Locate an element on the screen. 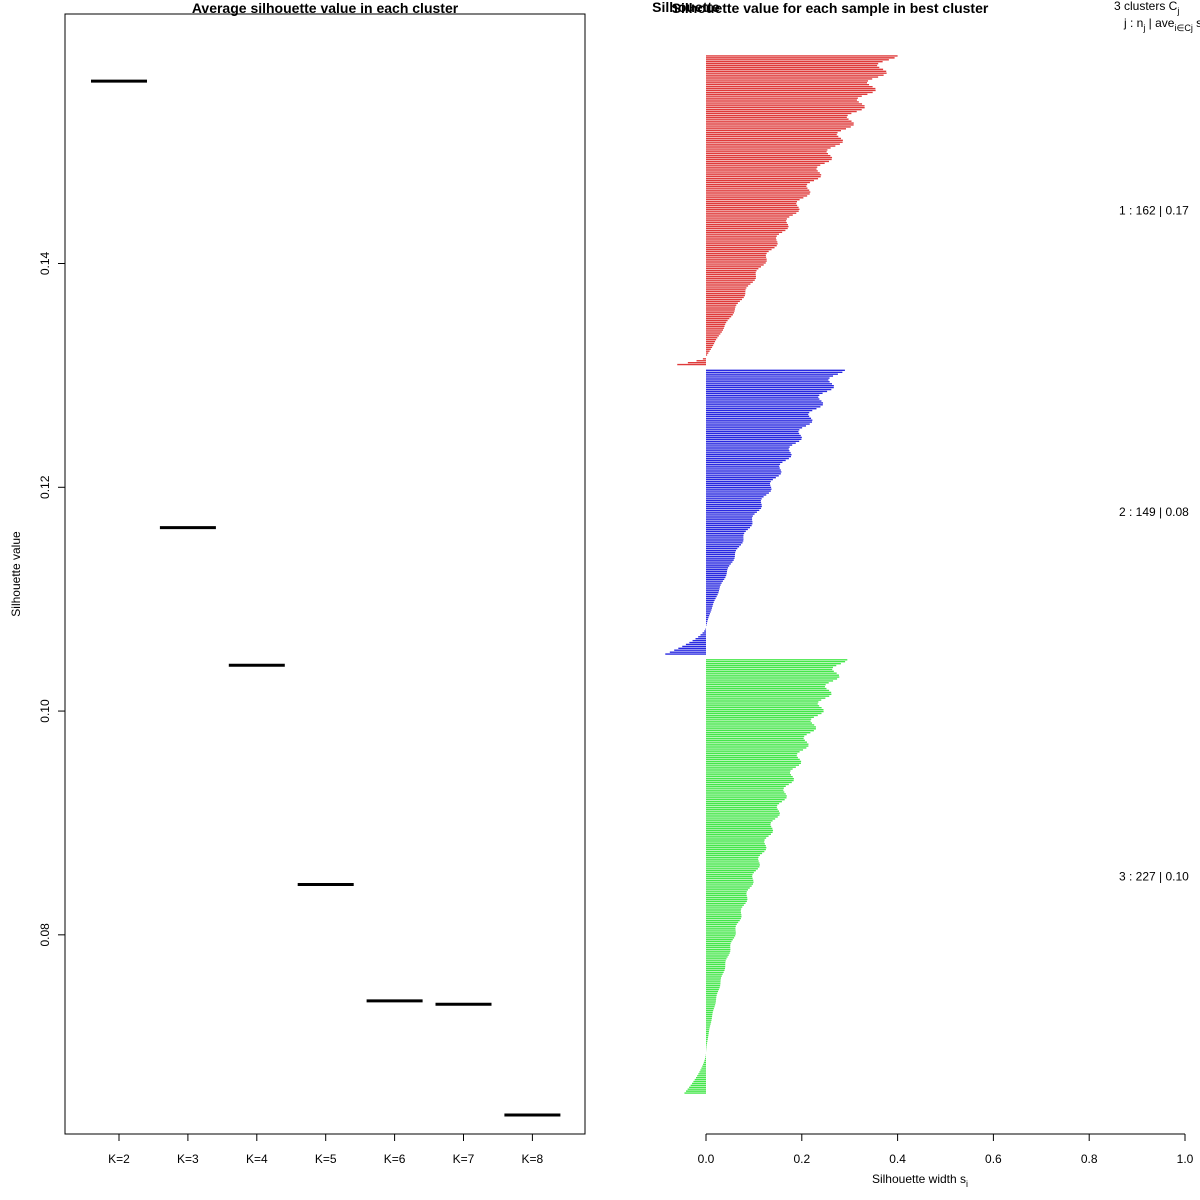  right-x-axis: 0.0 0.2 0.4 0.6 0.8 1.0 is located at coordinates (946, 1149).